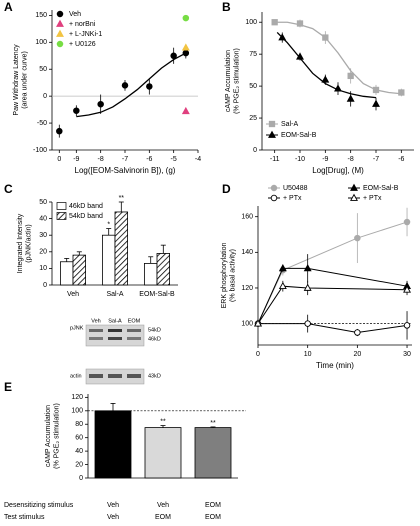 This screenshot has height=526, width=420. What do you see at coordinates (335, 365) in the screenshot?
I see `x-axis-label: Time (min)` at bounding box center [335, 365].